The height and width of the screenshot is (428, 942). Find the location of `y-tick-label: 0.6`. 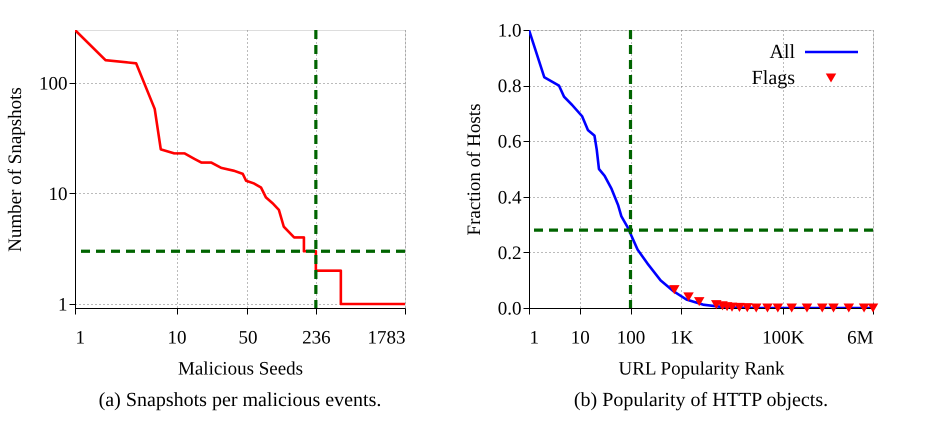

y-tick-label: 0.6 is located at coordinates (510, 142).